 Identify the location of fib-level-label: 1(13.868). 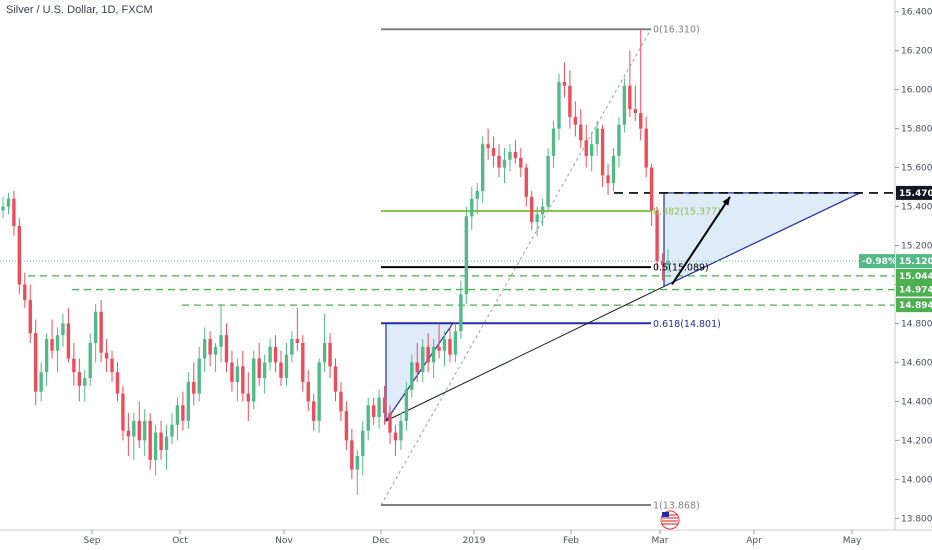
(676, 506).